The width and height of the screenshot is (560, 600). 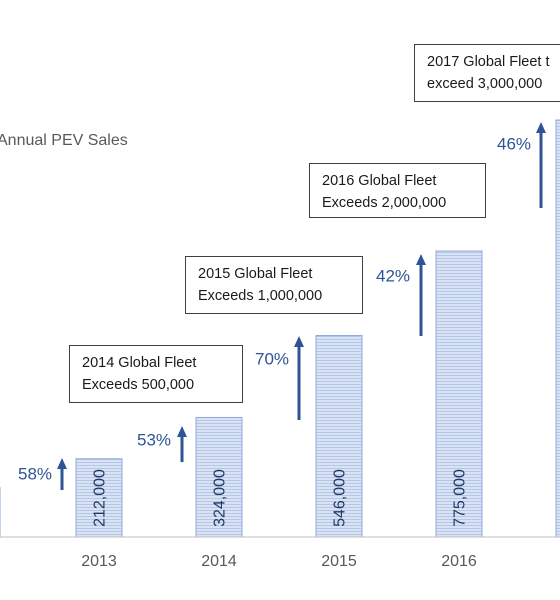 What do you see at coordinates (138, 385) in the screenshot?
I see `note-line-2: Exceeds 500,000` at bounding box center [138, 385].